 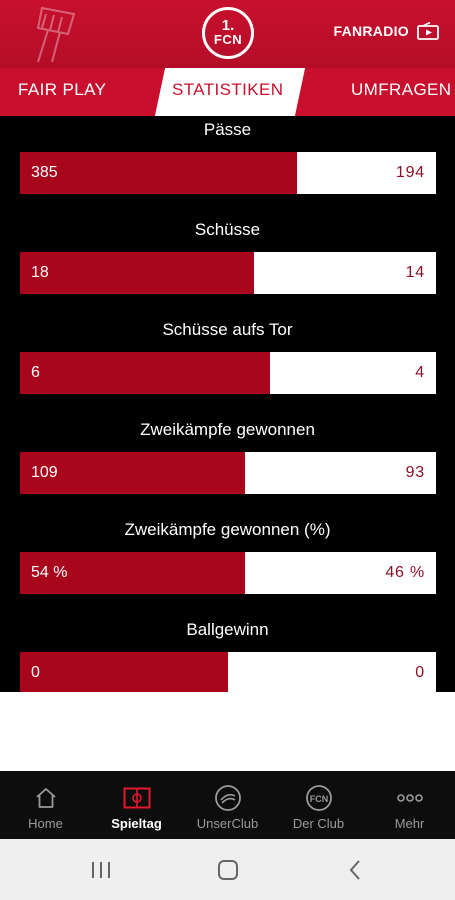 I want to click on unserclub-icon, so click(x=228, y=798).